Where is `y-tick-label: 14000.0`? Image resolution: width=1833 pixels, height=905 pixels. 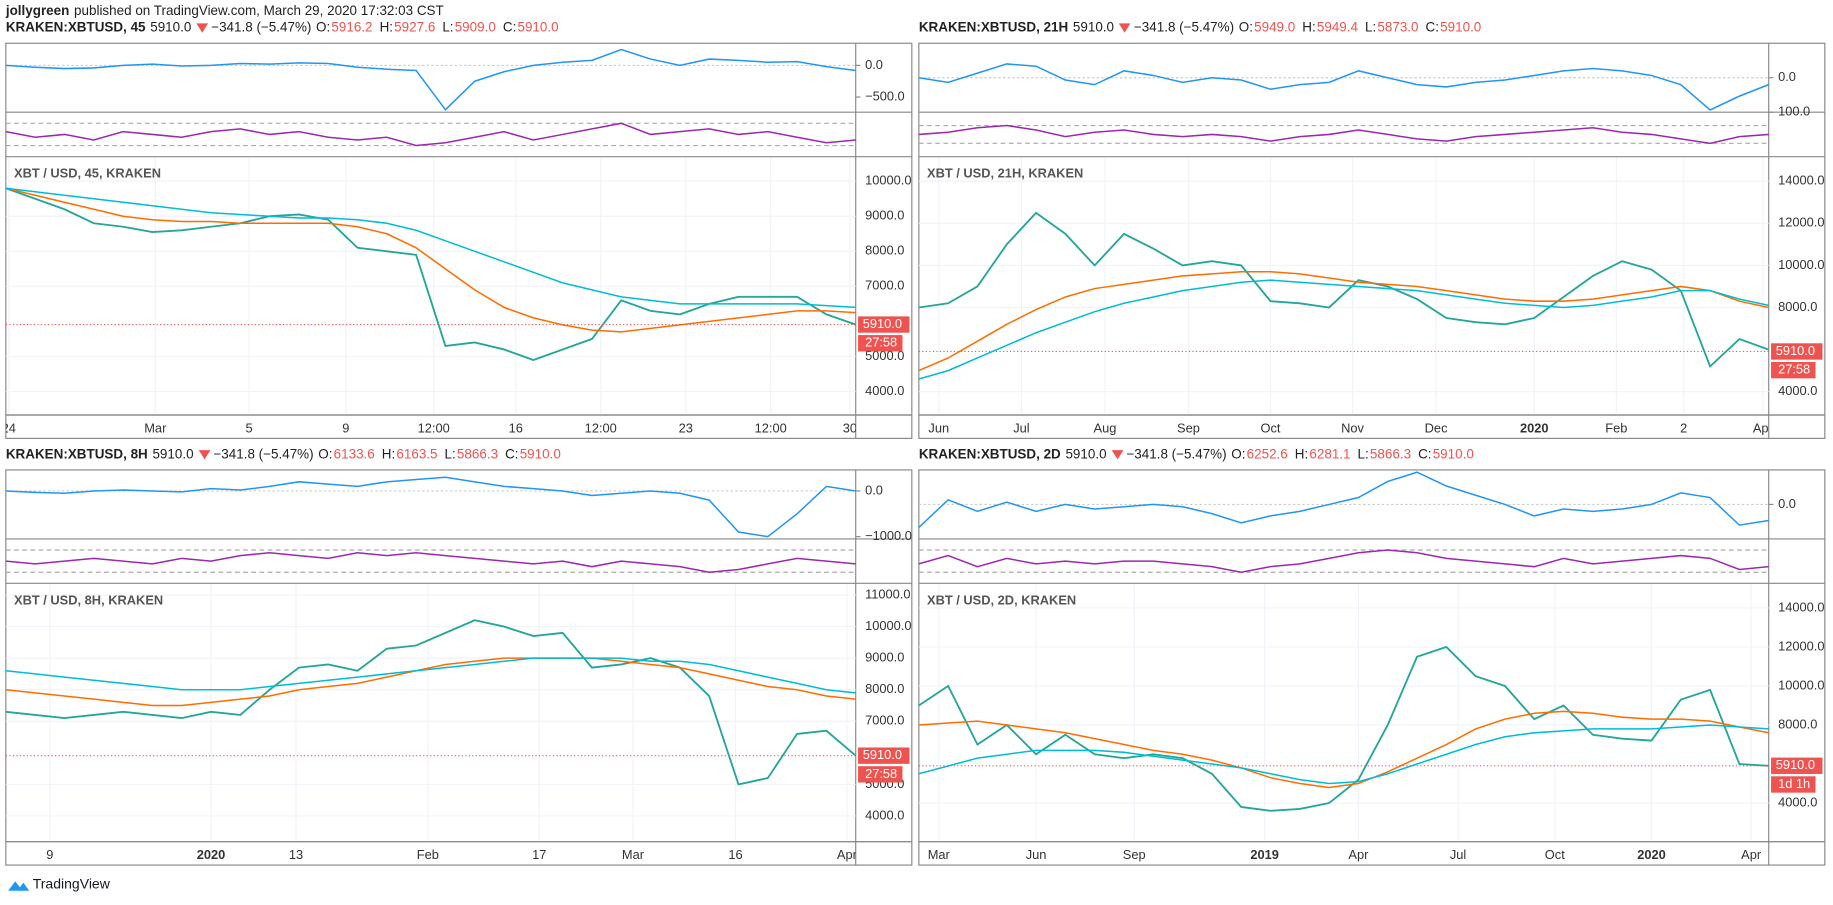
y-tick-label: 14000.0 is located at coordinates (1801, 180).